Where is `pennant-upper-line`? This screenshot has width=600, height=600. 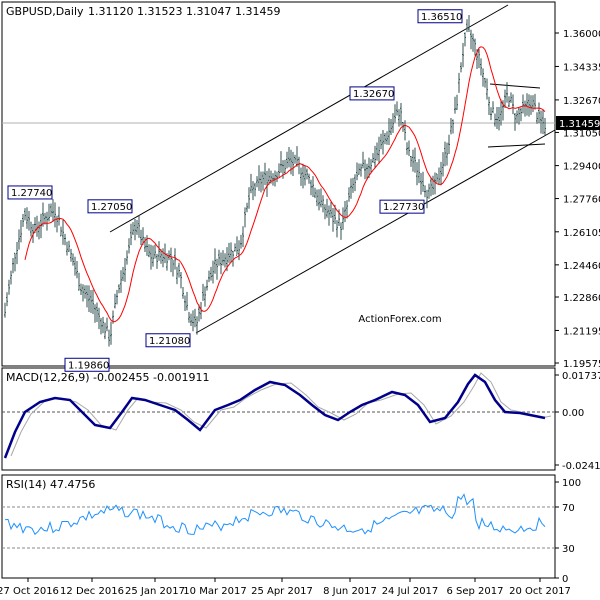 pennant-upper-line is located at coordinates (515, 86).